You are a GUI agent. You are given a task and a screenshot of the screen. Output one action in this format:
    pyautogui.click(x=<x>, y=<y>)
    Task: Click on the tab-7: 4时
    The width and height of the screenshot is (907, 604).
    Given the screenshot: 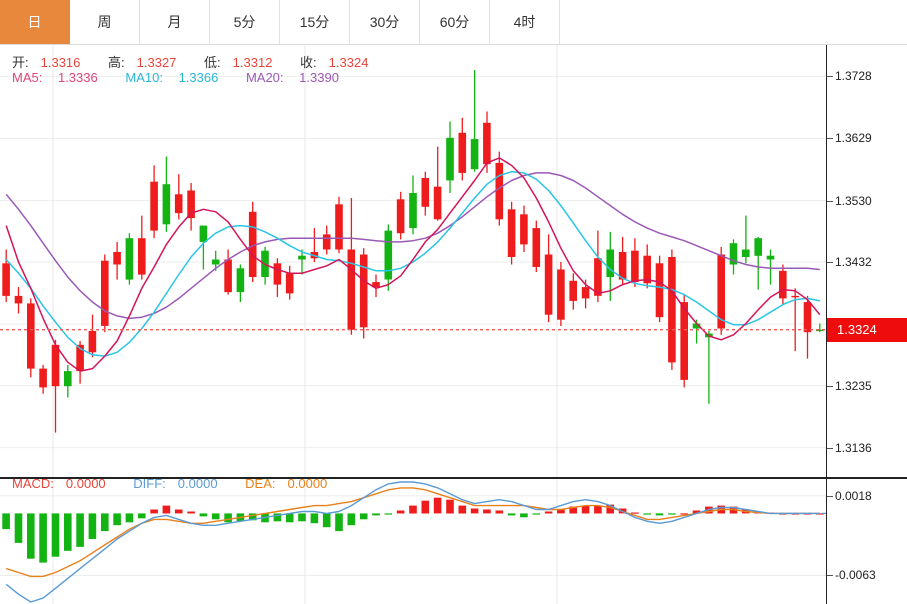 What is the action you would take?
    pyautogui.click(x=525, y=22)
    